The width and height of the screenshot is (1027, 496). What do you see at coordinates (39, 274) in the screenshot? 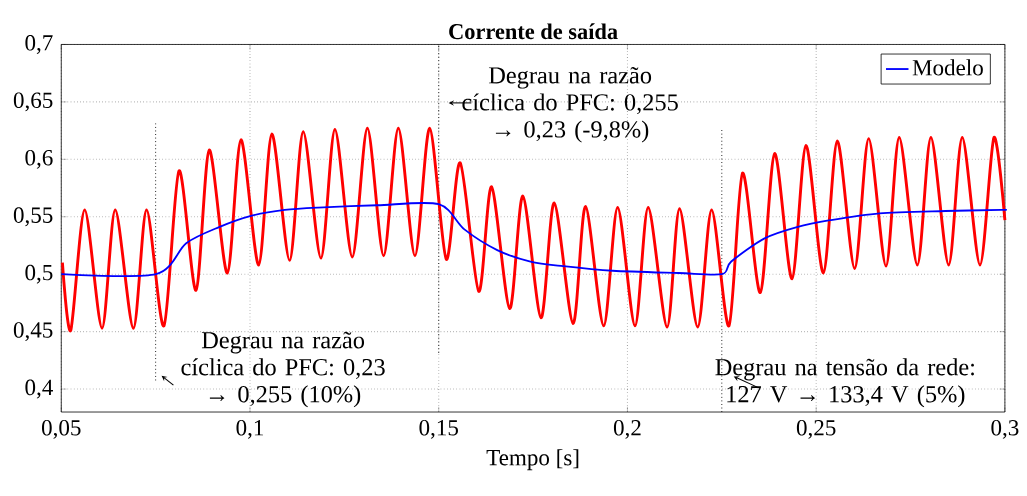
I see `y-tick-label: 0,5` at bounding box center [39, 274].